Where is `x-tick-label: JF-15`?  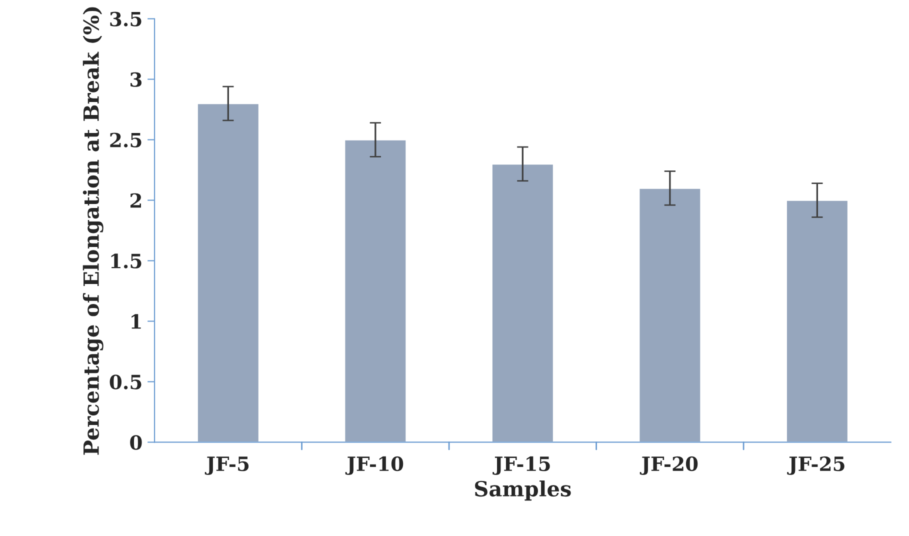 x-tick-label: JF-15 is located at coordinates (521, 465).